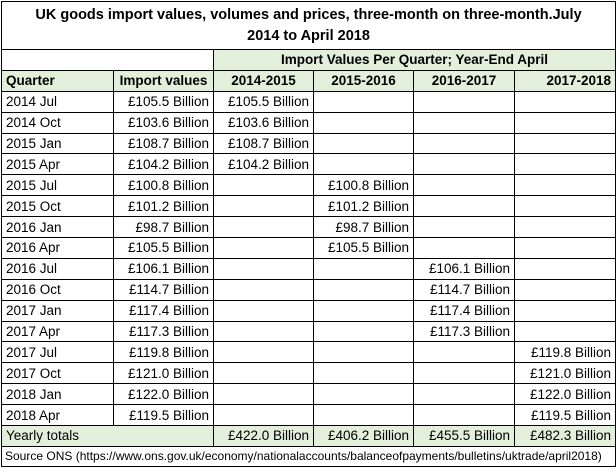 This screenshot has height=476, width=616. What do you see at coordinates (263, 164) in the screenshot?
I see `year-value-cell: £104.2 Billion` at bounding box center [263, 164].